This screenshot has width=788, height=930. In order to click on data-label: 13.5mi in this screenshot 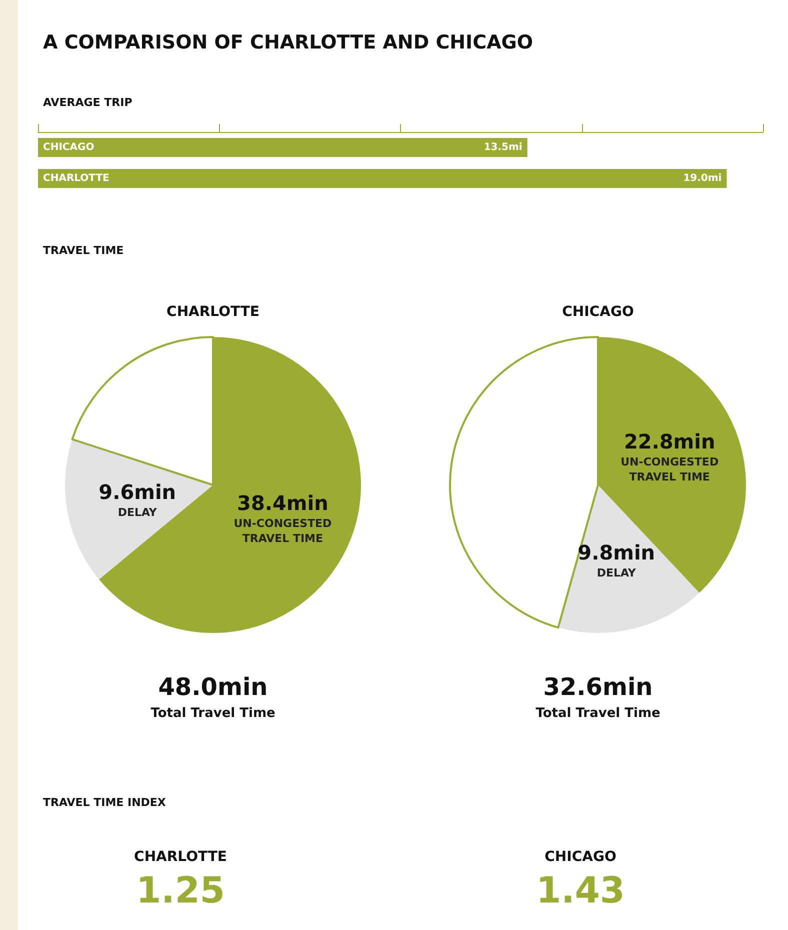, I will do `click(503, 147)`.